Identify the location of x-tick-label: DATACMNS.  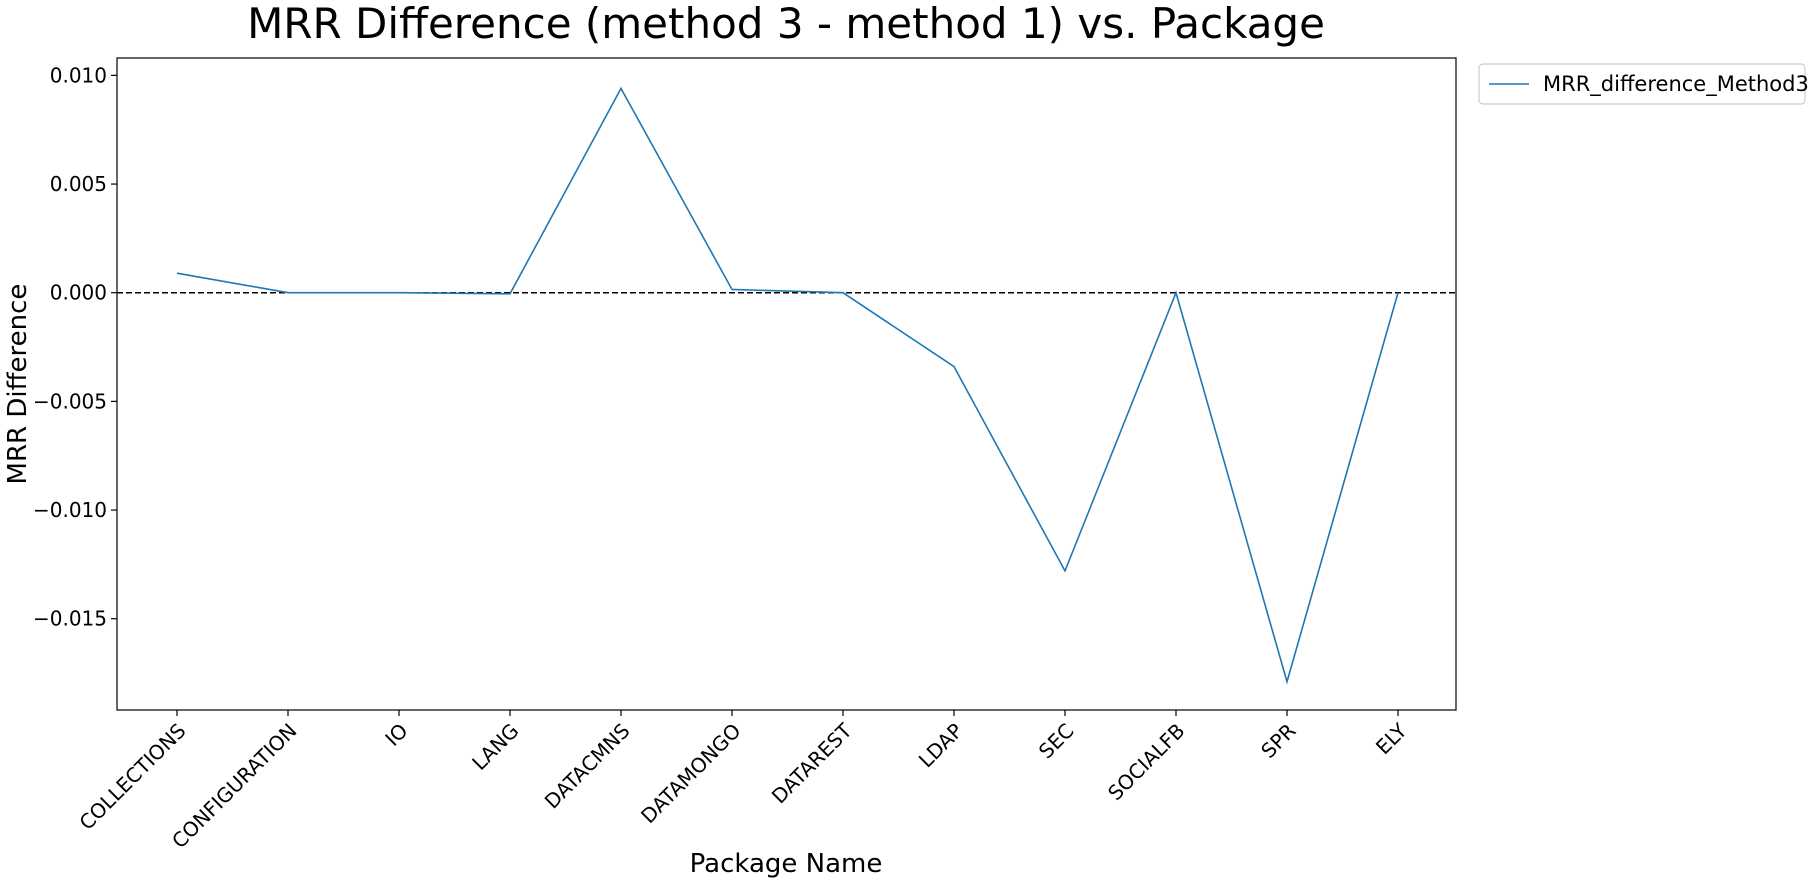
(587, 766).